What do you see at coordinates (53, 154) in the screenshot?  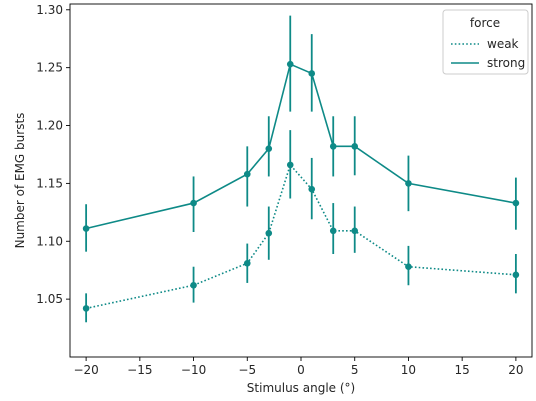 I see `y-axis: 1.05 1.10 1.15 1.20 1.25 1.30` at bounding box center [53, 154].